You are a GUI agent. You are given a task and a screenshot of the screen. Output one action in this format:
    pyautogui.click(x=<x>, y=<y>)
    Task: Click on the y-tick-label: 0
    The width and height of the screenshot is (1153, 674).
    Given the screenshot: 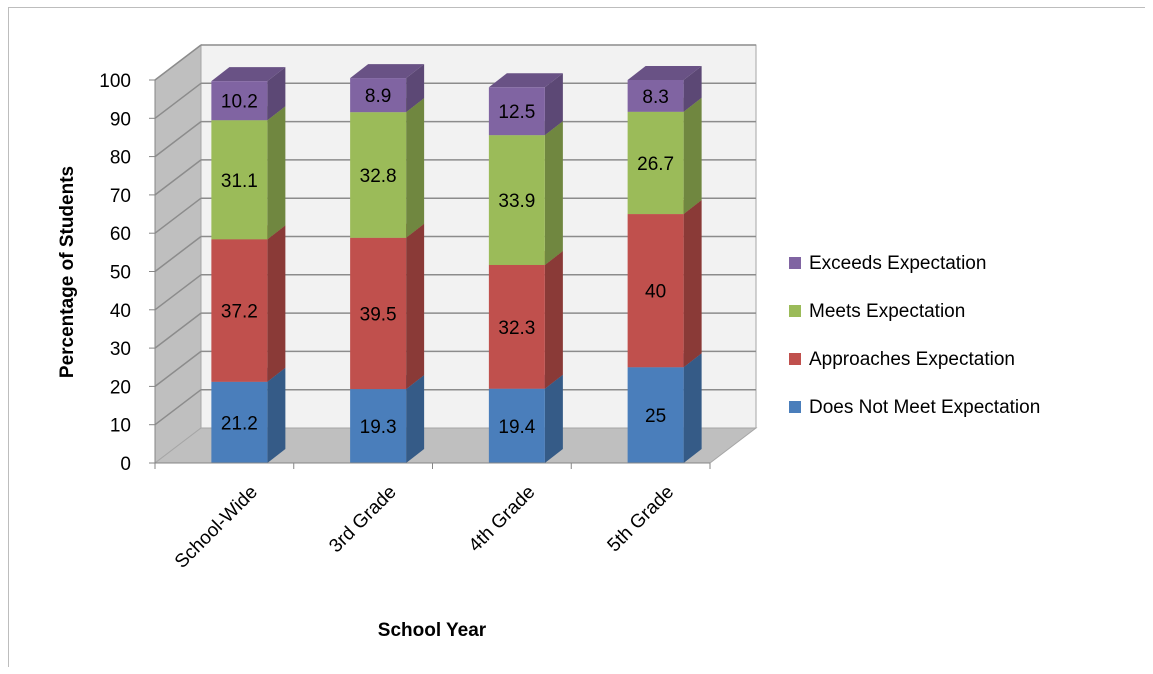 What is the action you would take?
    pyautogui.click(x=125, y=464)
    